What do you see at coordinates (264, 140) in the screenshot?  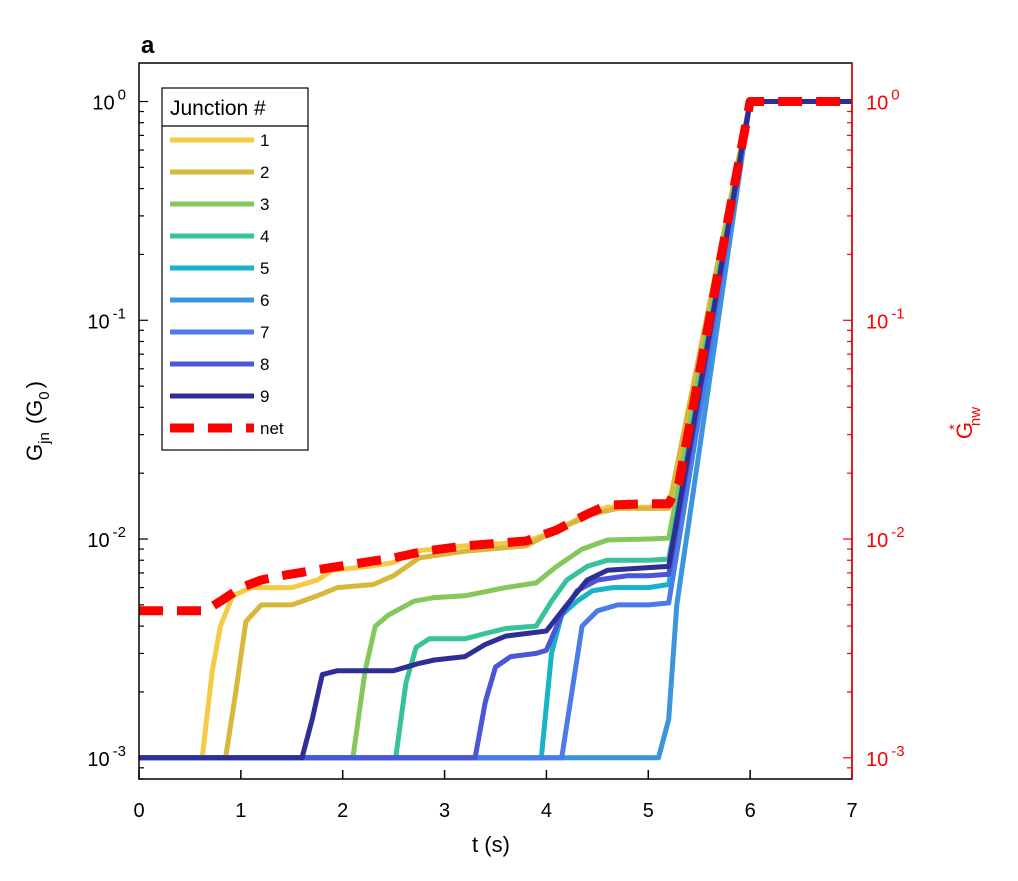 I see `legend-entry-1: 1` at bounding box center [264, 140].